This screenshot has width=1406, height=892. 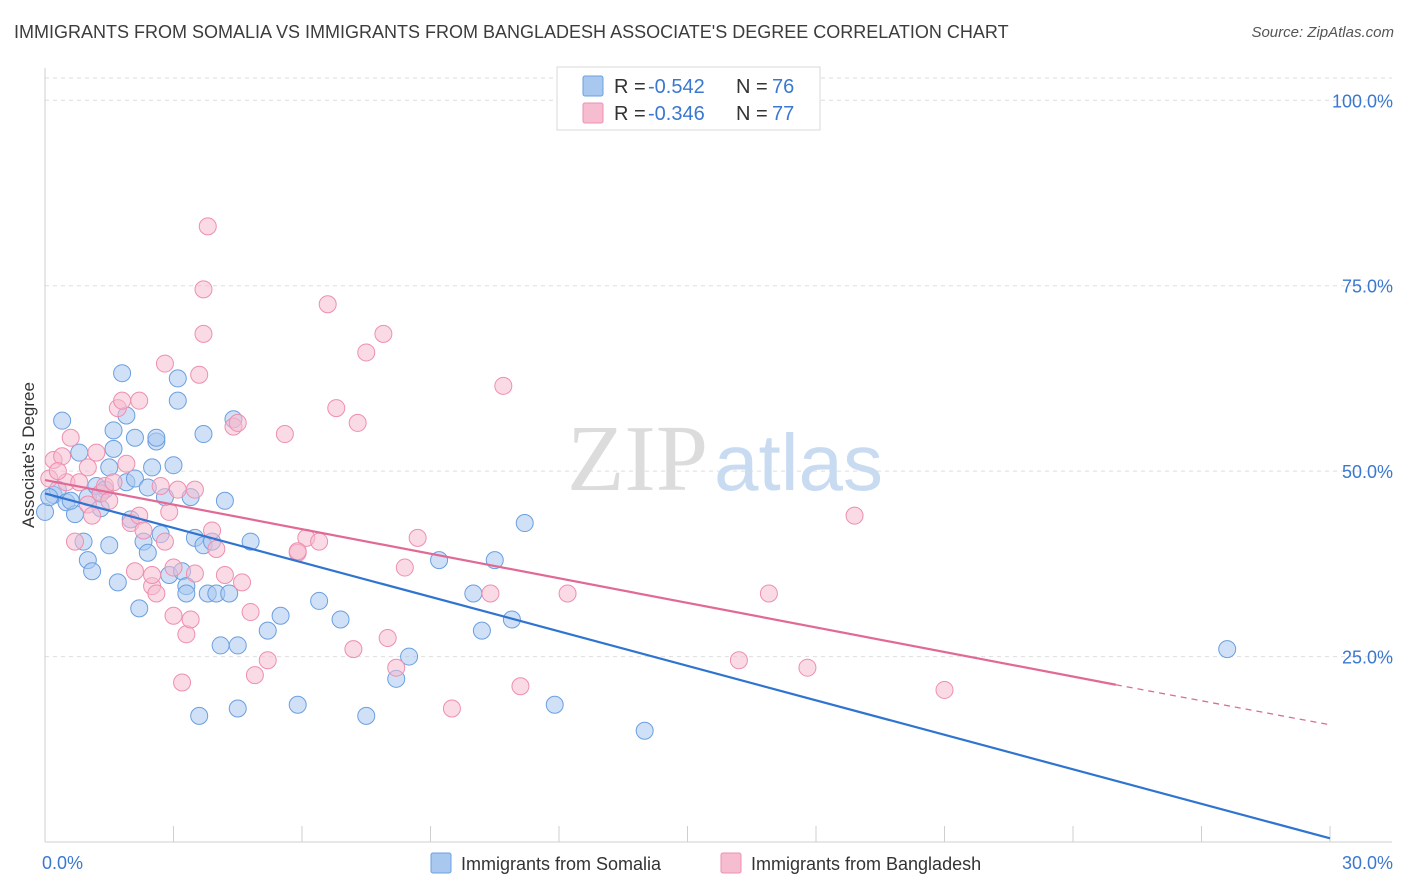 What do you see at coordinates (798, 462) in the screenshot?
I see `watermark-atlas: atlas` at bounding box center [798, 462].